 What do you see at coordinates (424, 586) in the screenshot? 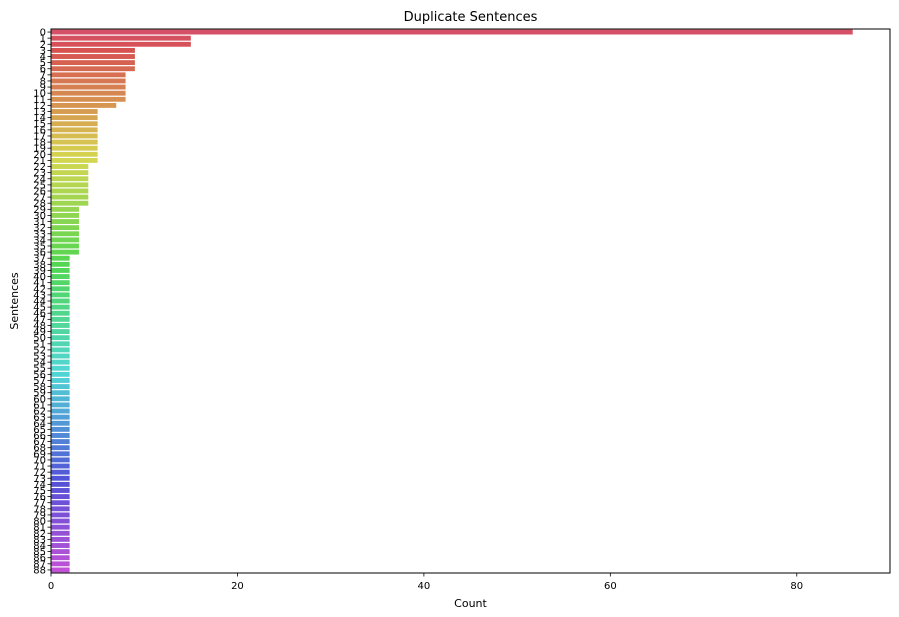
I see `x-tick-label: 40` at bounding box center [424, 586].